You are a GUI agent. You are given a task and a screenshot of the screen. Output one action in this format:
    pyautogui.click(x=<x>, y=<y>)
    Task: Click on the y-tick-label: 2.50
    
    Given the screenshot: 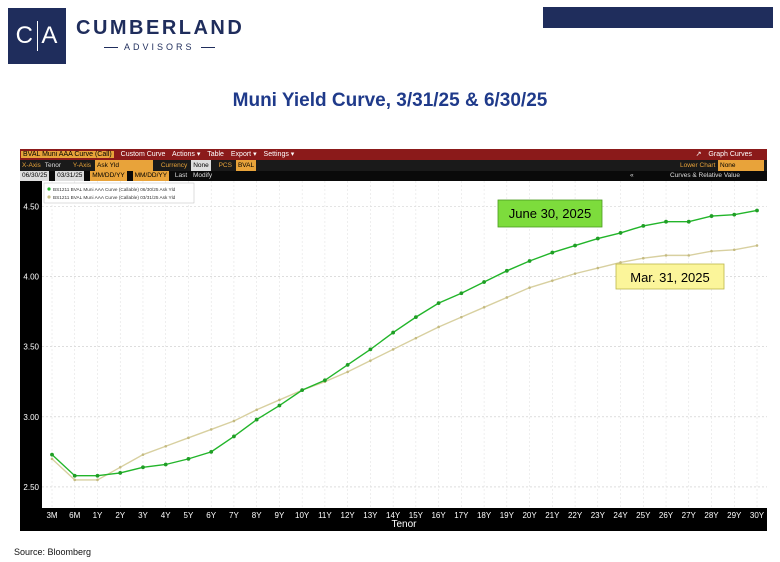 What is the action you would take?
    pyautogui.click(x=31, y=487)
    